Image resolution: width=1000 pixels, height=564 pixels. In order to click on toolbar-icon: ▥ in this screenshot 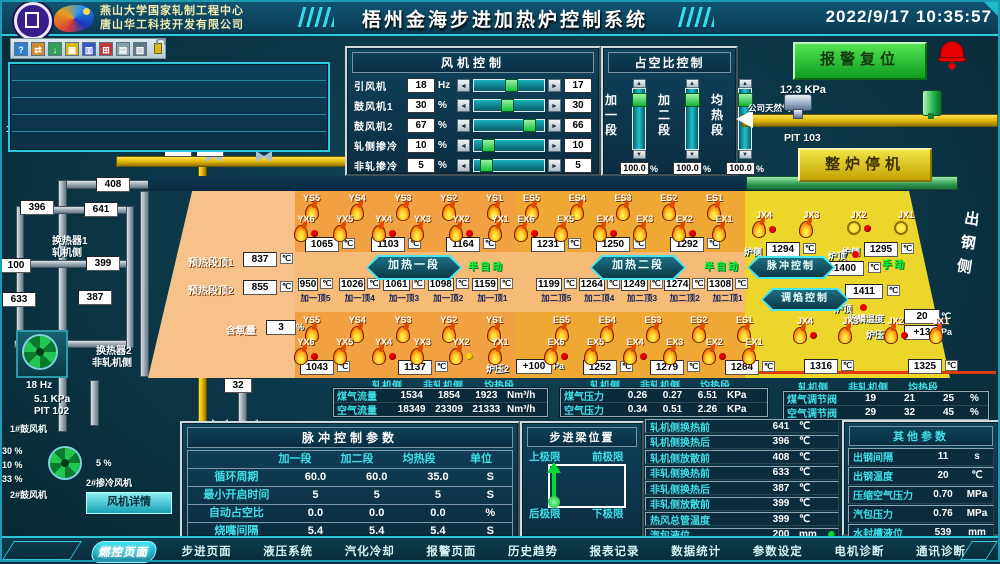, I will do `click(89, 48)`.